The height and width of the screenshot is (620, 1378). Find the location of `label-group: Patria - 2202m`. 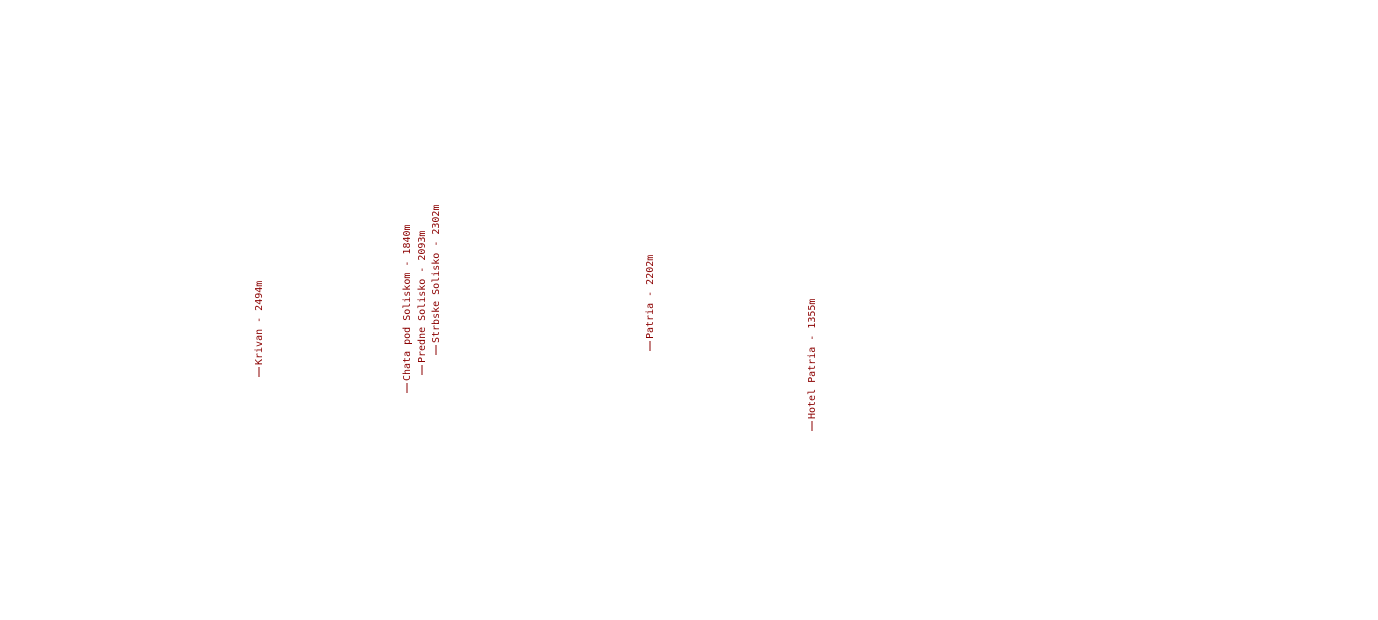

label-group: Patria - 2202m is located at coordinates (650, 303).